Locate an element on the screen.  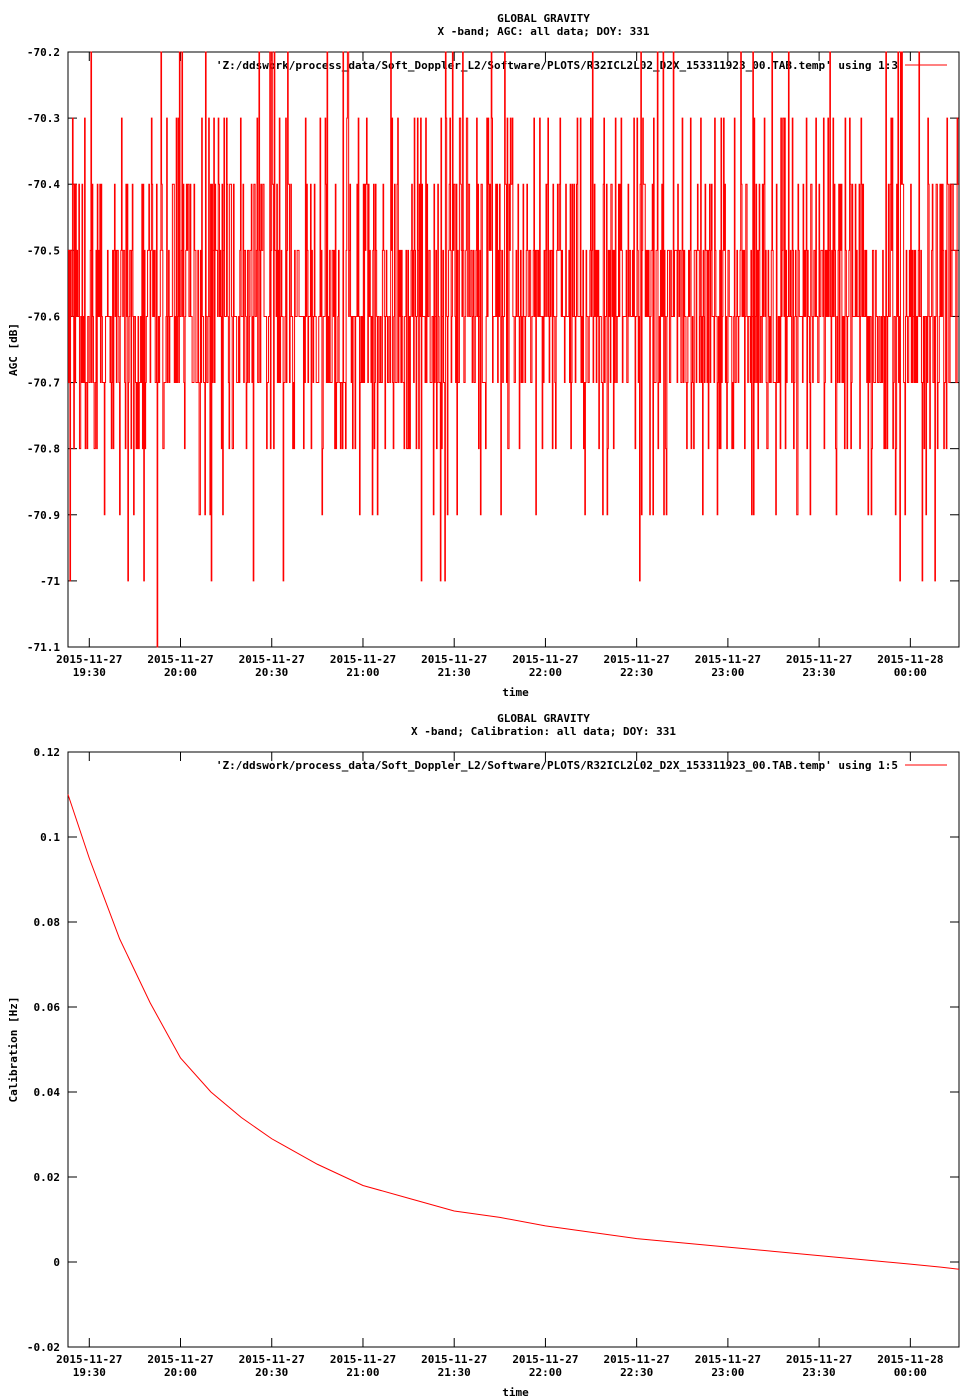
y-axis-label: AGC [dB] is located at coordinates (13, 349).